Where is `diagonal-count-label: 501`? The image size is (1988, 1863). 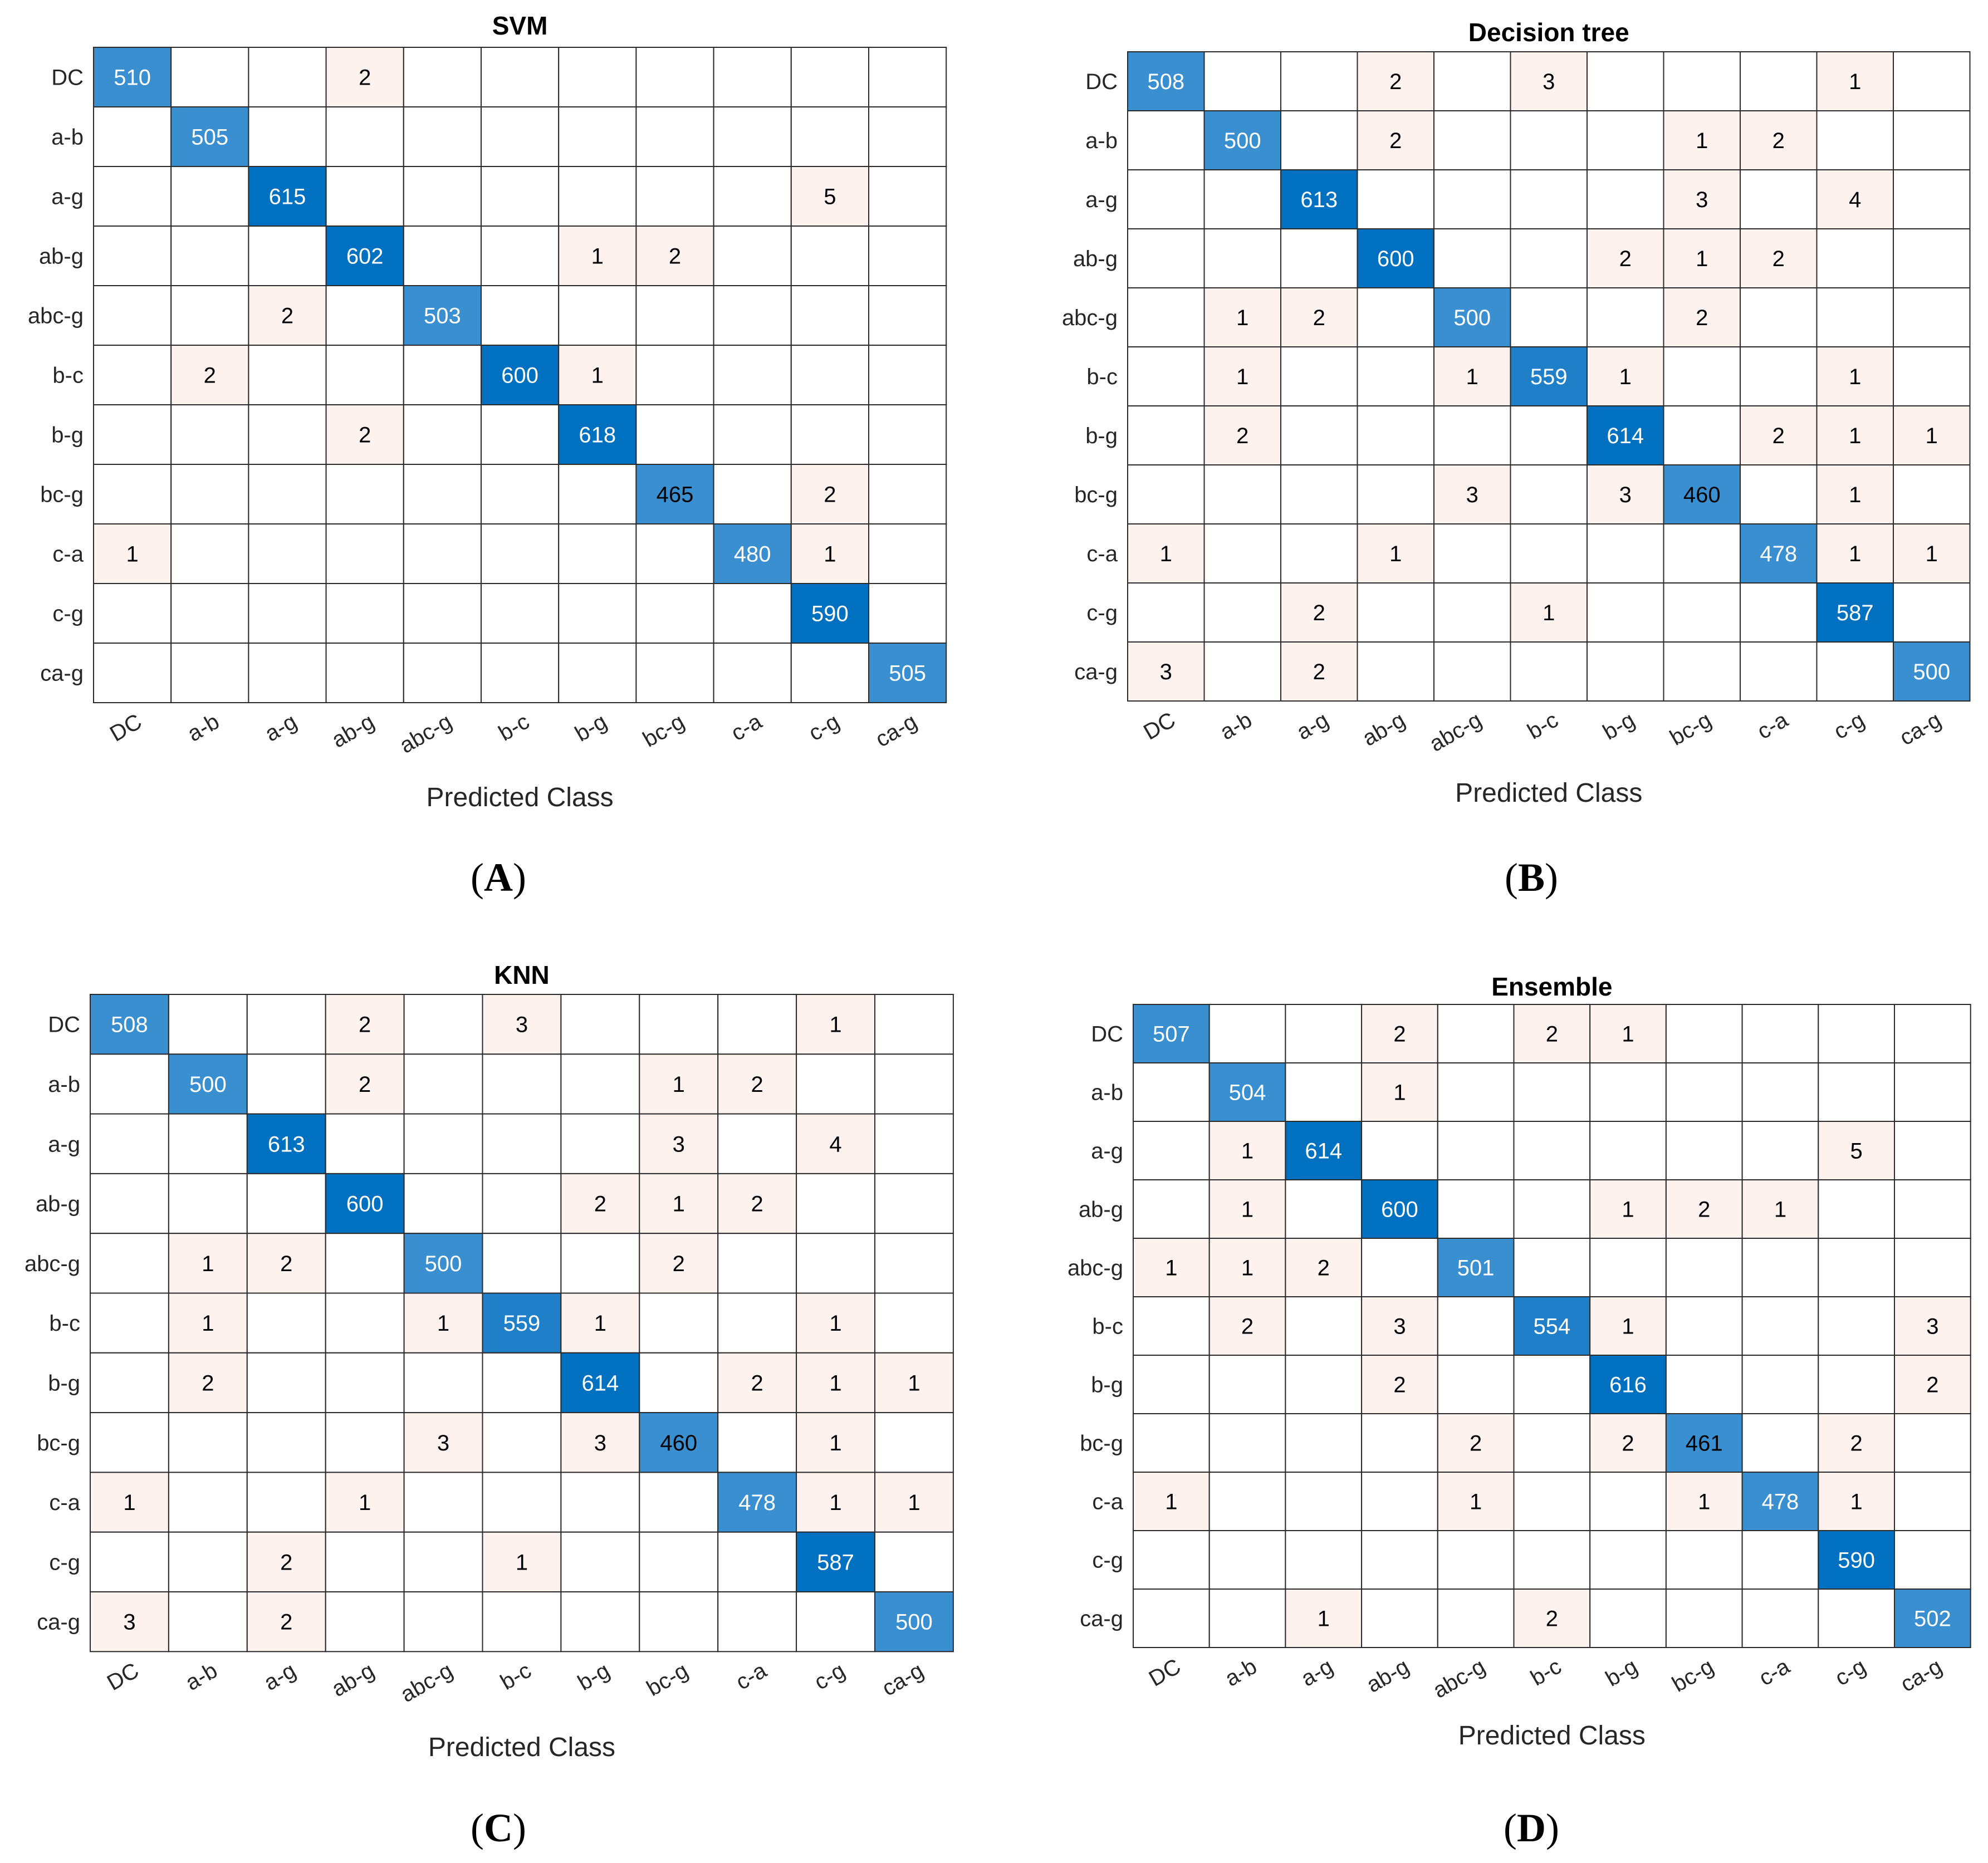 diagonal-count-label: 501 is located at coordinates (1476, 1268).